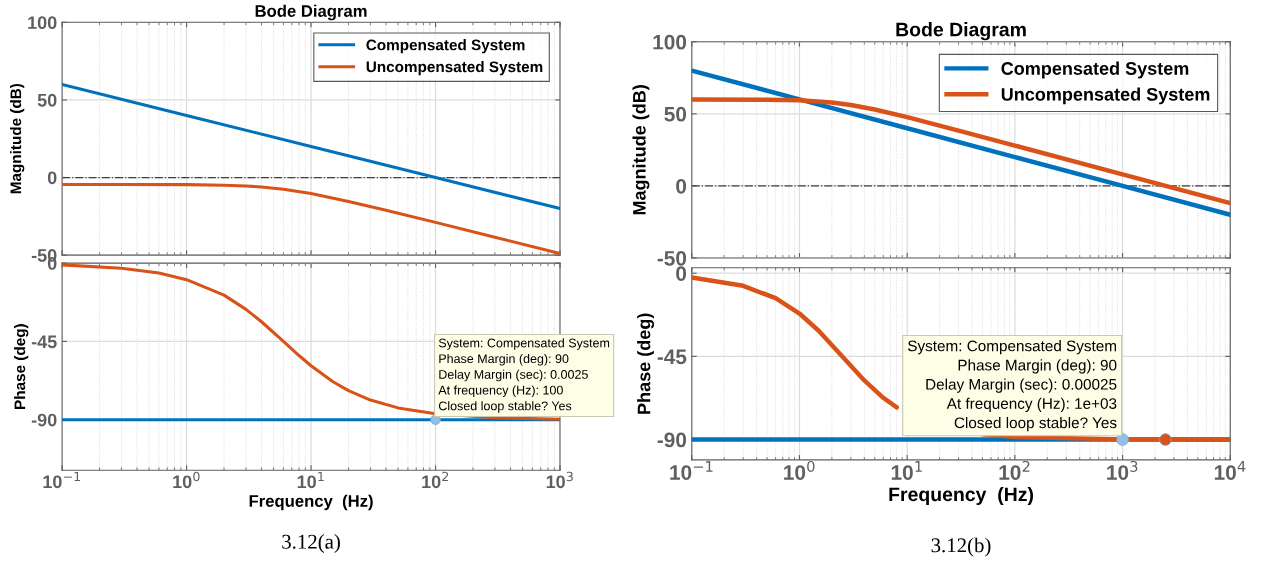  Describe the element at coordinates (311, 146) in the screenshot. I see `line-series` at that location.